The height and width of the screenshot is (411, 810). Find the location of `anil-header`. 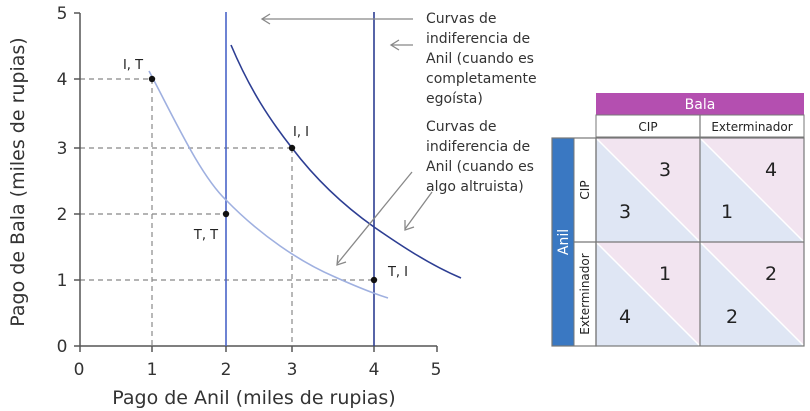

anil-header is located at coordinates (563, 242).